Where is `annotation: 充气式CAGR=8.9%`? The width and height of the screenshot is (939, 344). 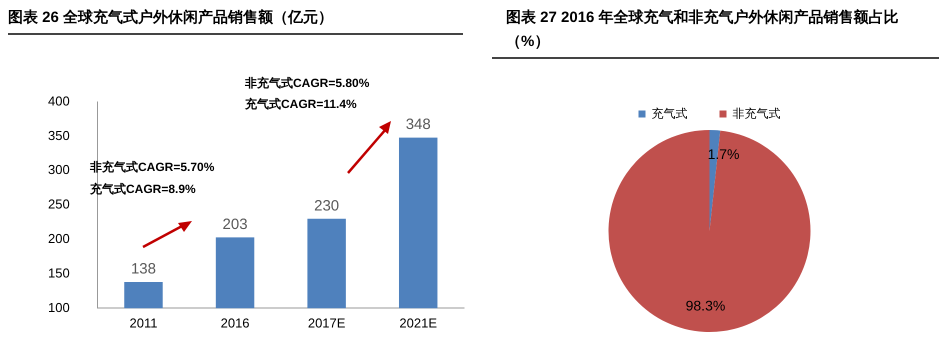
annotation: 充气式CAGR=8.9% is located at coordinates (143, 189).